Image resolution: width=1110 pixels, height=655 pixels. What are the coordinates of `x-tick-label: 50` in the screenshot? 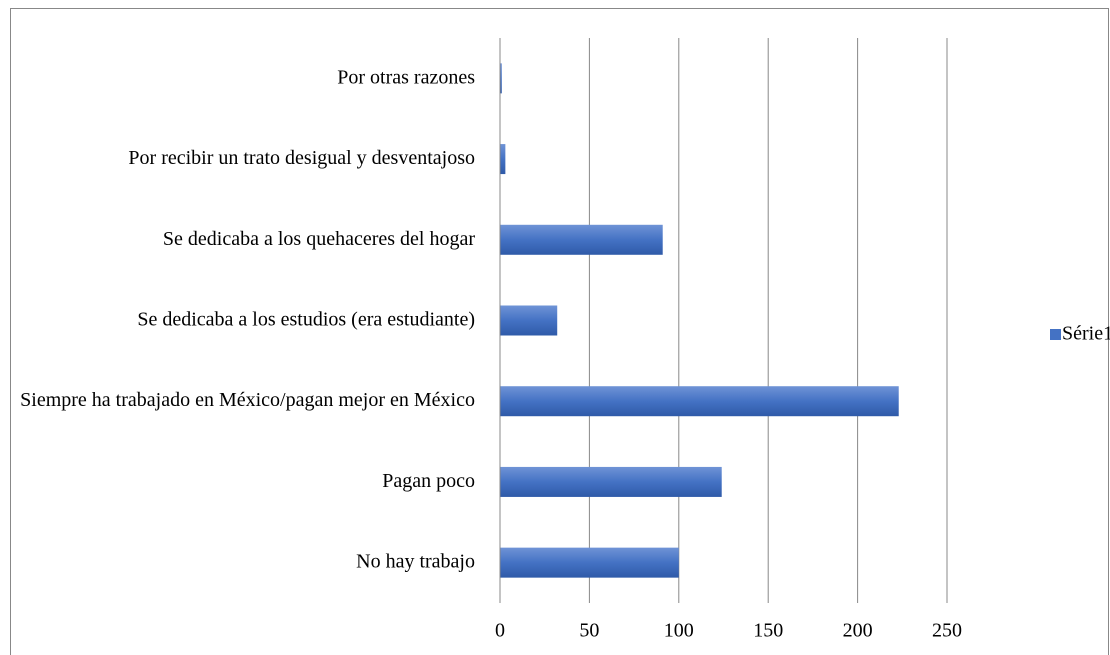 It's located at (589, 631).